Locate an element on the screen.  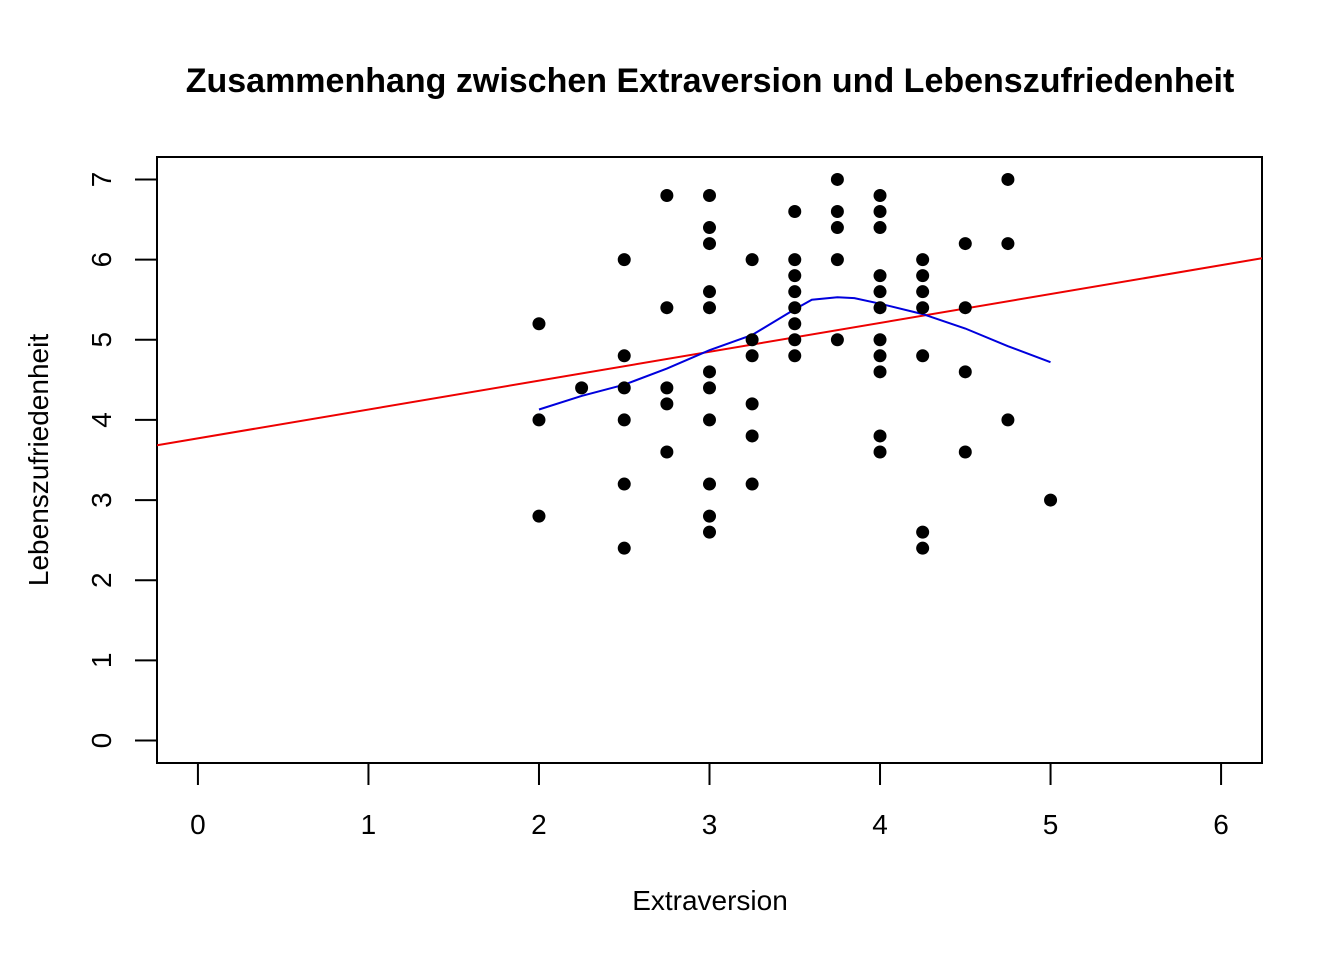
y-tick-label: 0 is located at coordinates (101, 741).